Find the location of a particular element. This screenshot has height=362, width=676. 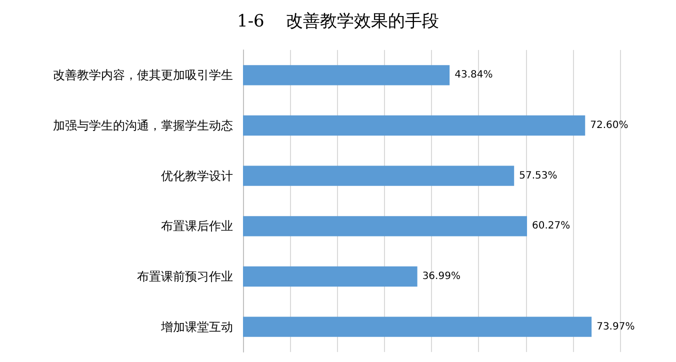

y-tick-label: 优化教学设计 is located at coordinates (197, 175).